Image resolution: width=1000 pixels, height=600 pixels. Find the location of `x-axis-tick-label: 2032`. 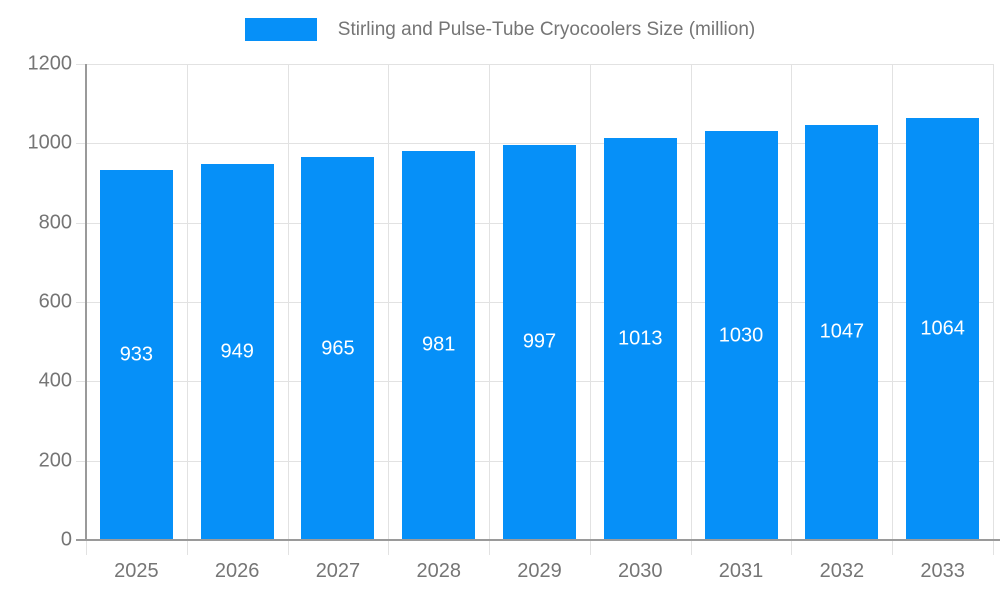

x-axis-tick-label: 2032 is located at coordinates (842, 571).